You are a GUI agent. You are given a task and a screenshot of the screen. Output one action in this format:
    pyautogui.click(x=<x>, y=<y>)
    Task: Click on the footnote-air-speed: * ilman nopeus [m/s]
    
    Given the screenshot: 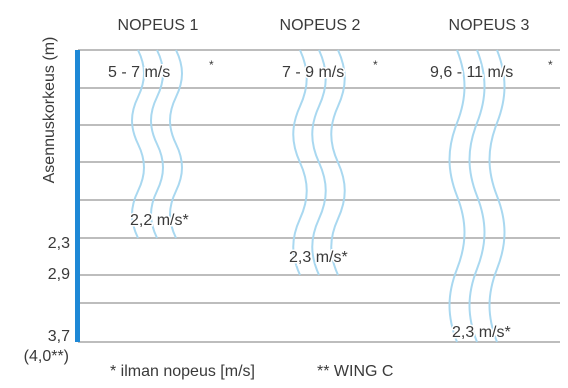 What is the action you would take?
    pyautogui.click(x=182, y=371)
    